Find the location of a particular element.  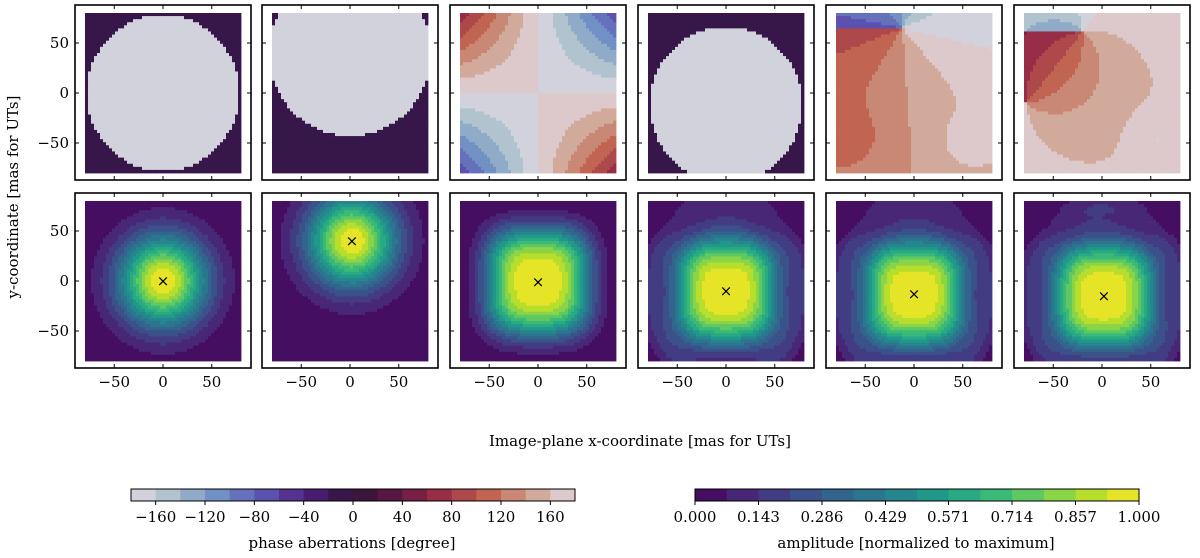

panel-r2-c4: × −50 0 50 is located at coordinates (726, 291).